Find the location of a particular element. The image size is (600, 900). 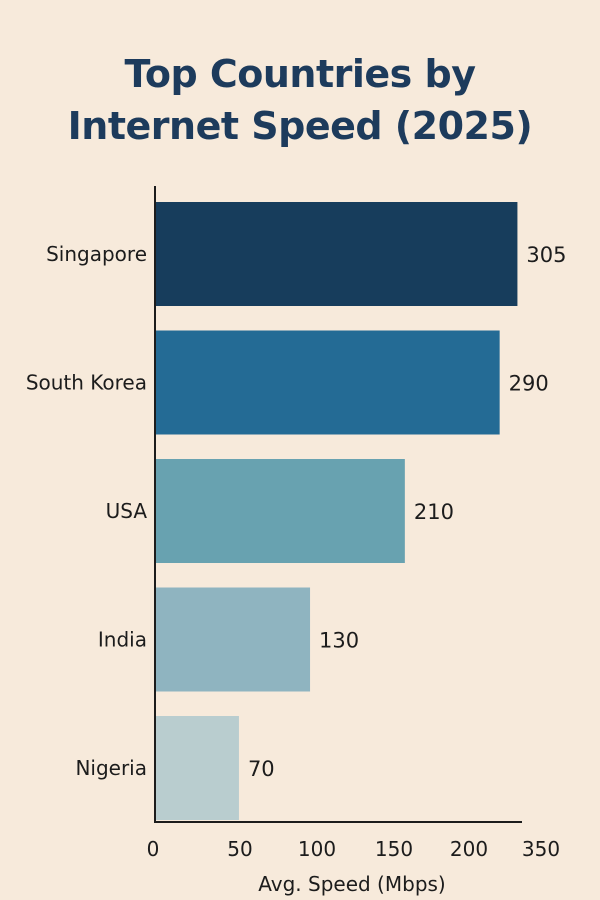

x-tick-label-350: 350 is located at coordinates (541, 849).